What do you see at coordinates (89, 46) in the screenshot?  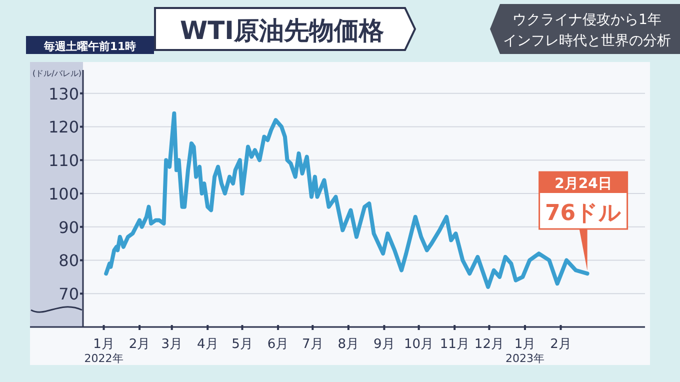 I see `text: 毎週土曜午前11時` at bounding box center [89, 46].